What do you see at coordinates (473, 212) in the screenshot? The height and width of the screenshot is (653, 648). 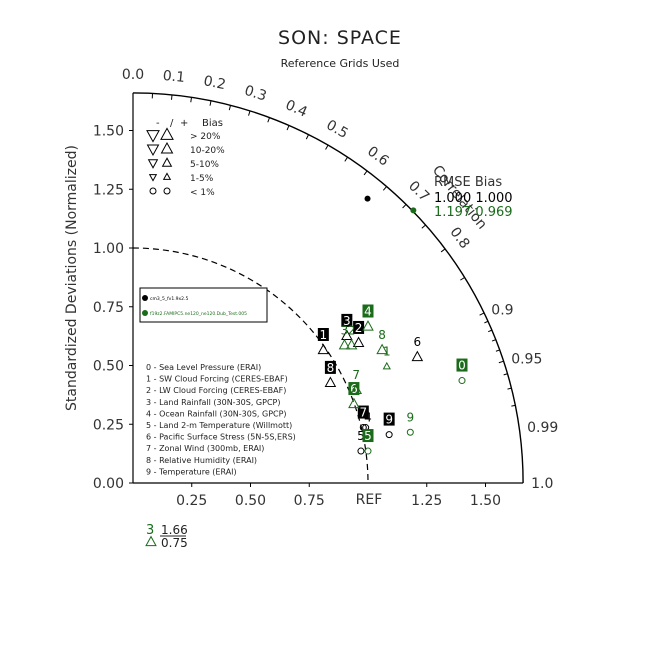 I see `rmse-legend-row: 1.197 0.969` at bounding box center [473, 212].